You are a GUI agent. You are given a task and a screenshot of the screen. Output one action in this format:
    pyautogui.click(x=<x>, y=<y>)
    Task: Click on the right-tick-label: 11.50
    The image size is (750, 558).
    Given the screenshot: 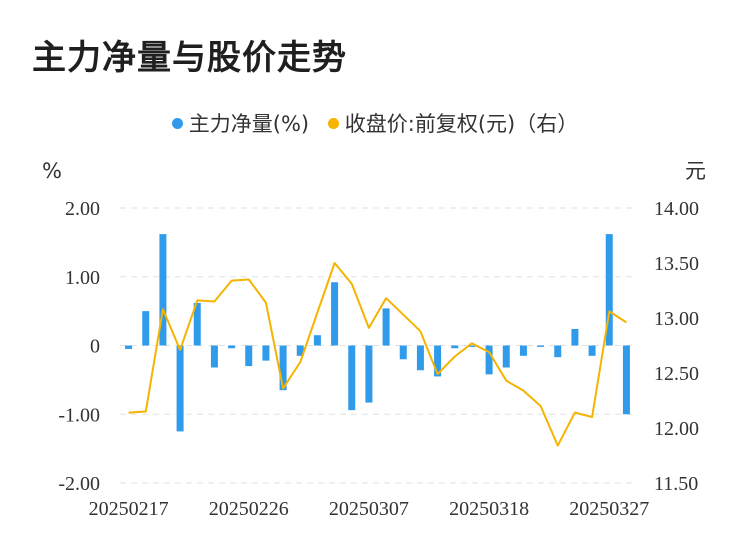 What is the action you would take?
    pyautogui.click(x=676, y=484)
    